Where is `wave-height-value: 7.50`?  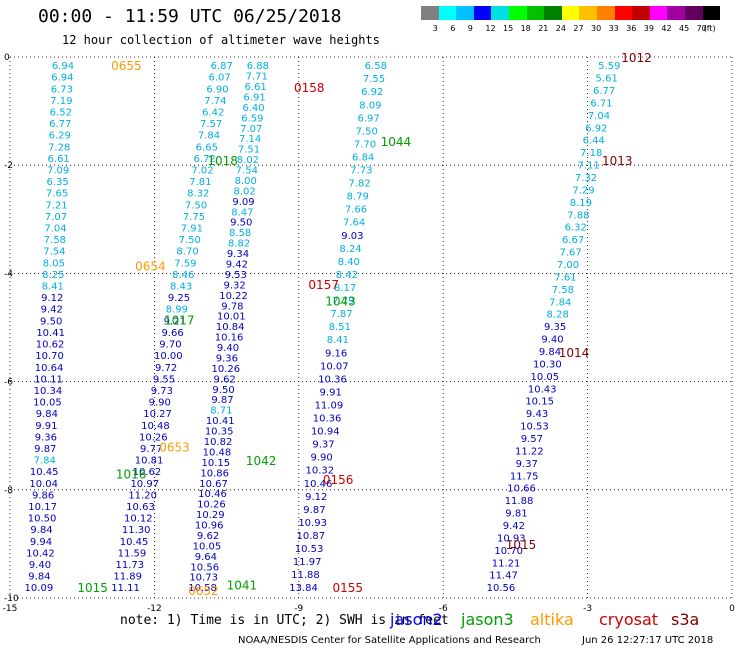
wave-height-value: 7.50 is located at coordinates (196, 205).